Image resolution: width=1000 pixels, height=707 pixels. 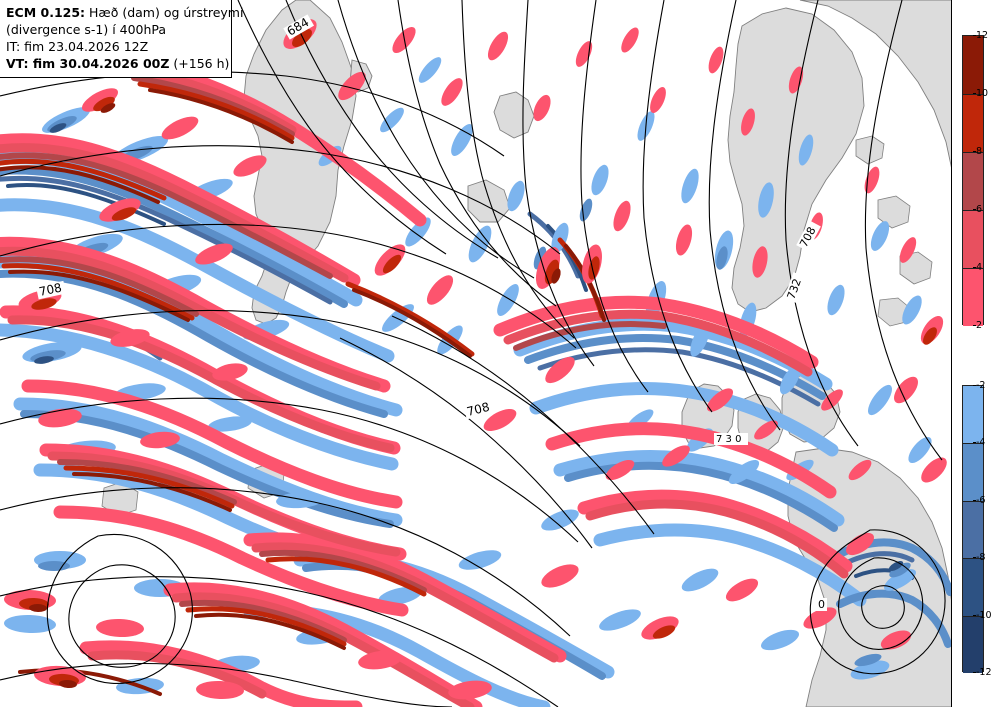 I want to click on colorbar-negative-tick: -8, so click(x=985, y=557).